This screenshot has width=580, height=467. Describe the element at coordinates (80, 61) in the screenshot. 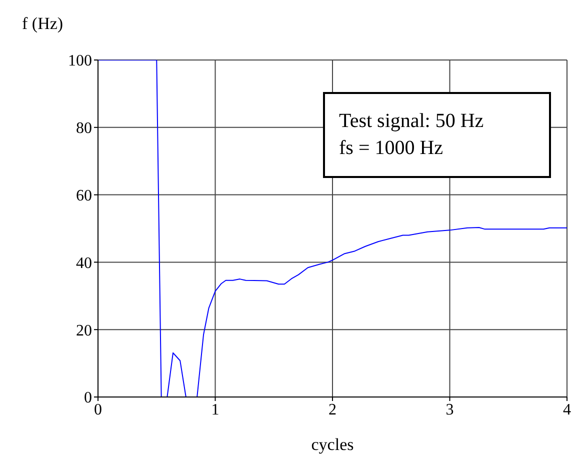

I see `y-tick-label: 100` at that location.